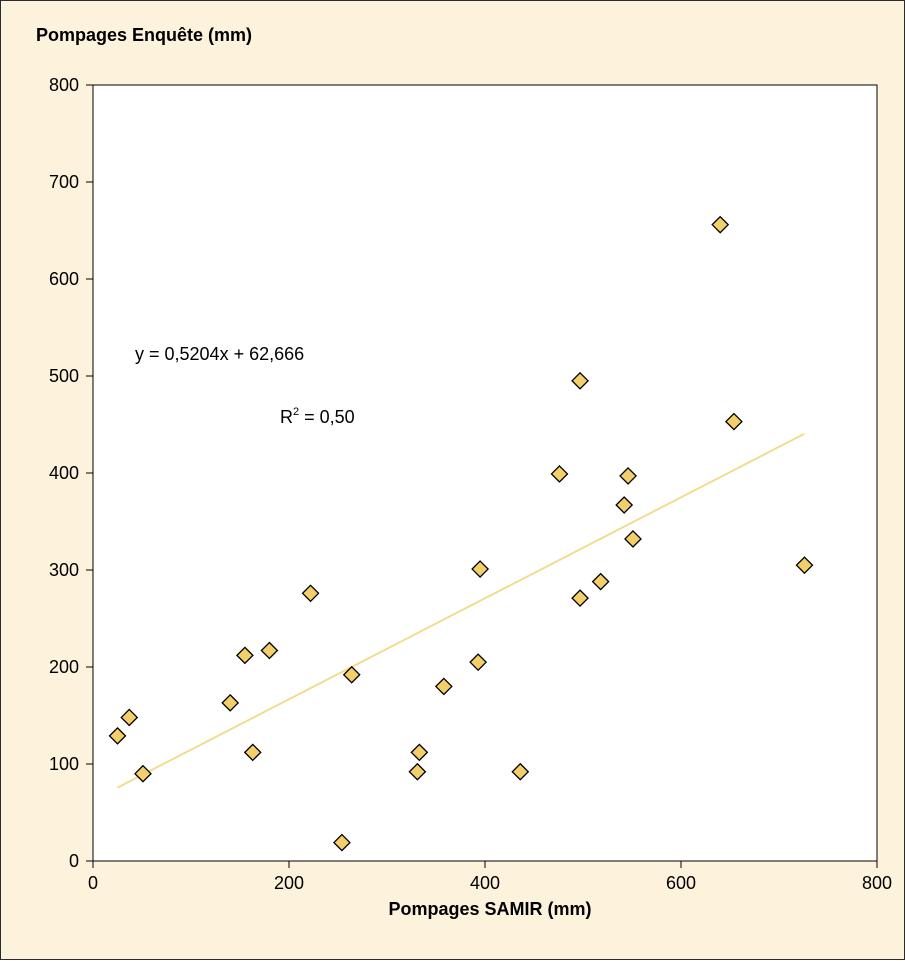 This screenshot has height=961, width=905. What do you see at coordinates (64, 667) in the screenshot?
I see `y-tick-label: 200` at bounding box center [64, 667].